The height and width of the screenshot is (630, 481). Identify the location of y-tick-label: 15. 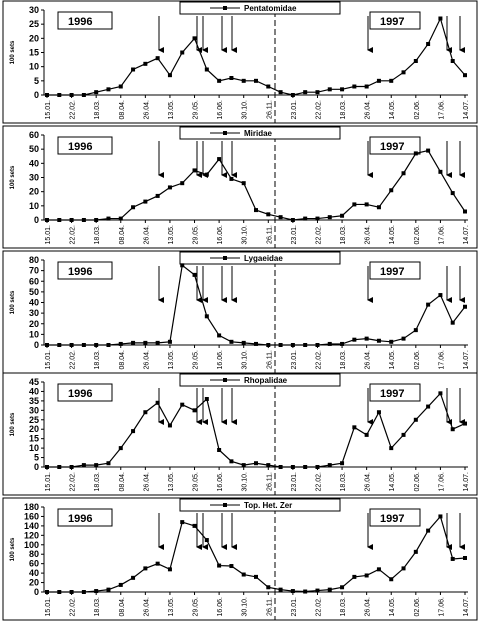
(34, 53).